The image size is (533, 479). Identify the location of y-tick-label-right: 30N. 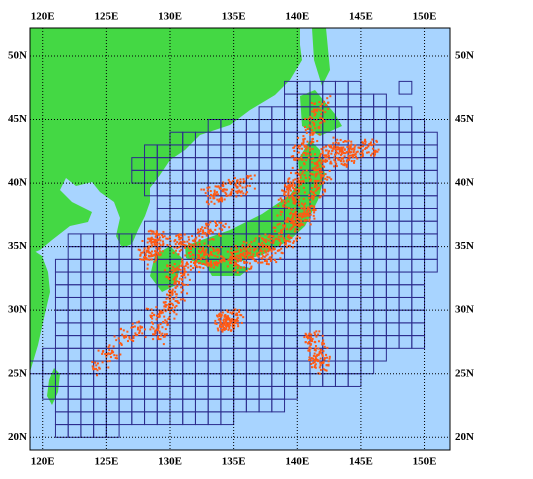
(464, 310).